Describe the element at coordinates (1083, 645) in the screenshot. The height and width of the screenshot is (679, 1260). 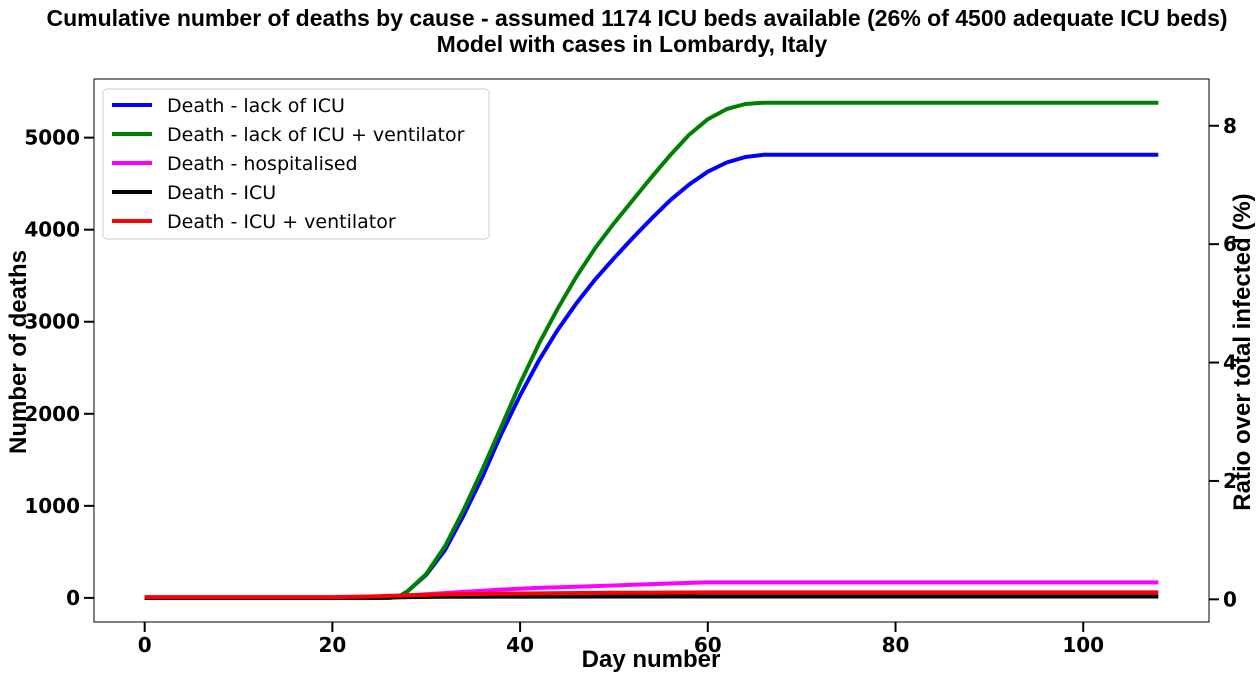
I see `x-tick-label: 100` at that location.